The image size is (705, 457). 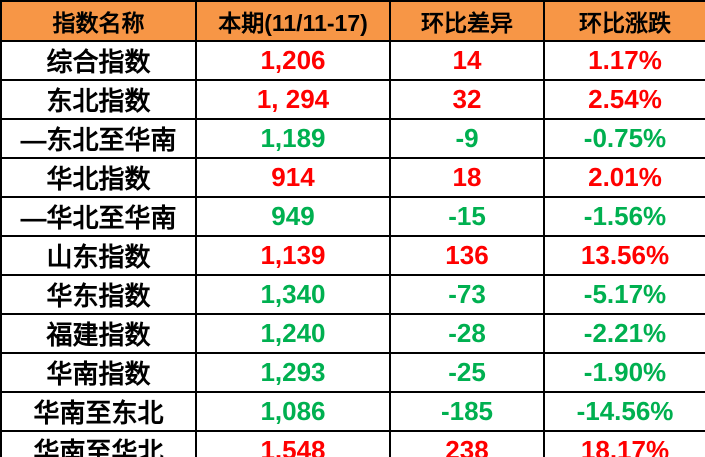 I want to click on wow-pct-cell: 2.54%, so click(x=624, y=99).